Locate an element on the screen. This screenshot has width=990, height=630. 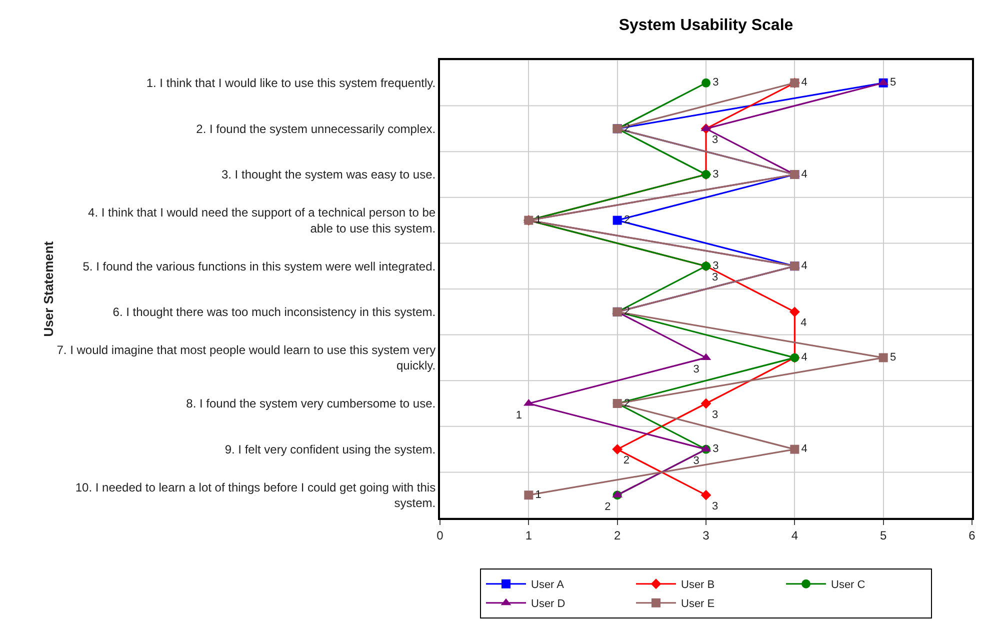
y-tick-label: 10. I needed to learn a lot of things before I could get going with this system. is located at coordinates (255, 495).